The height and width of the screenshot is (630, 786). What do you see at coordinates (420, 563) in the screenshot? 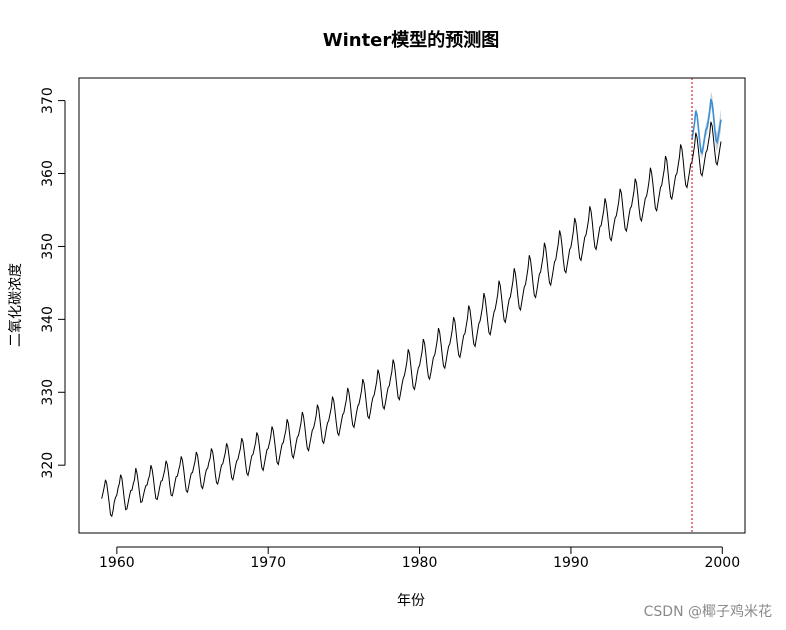
I see `x-tick-label: 1980` at bounding box center [420, 563].